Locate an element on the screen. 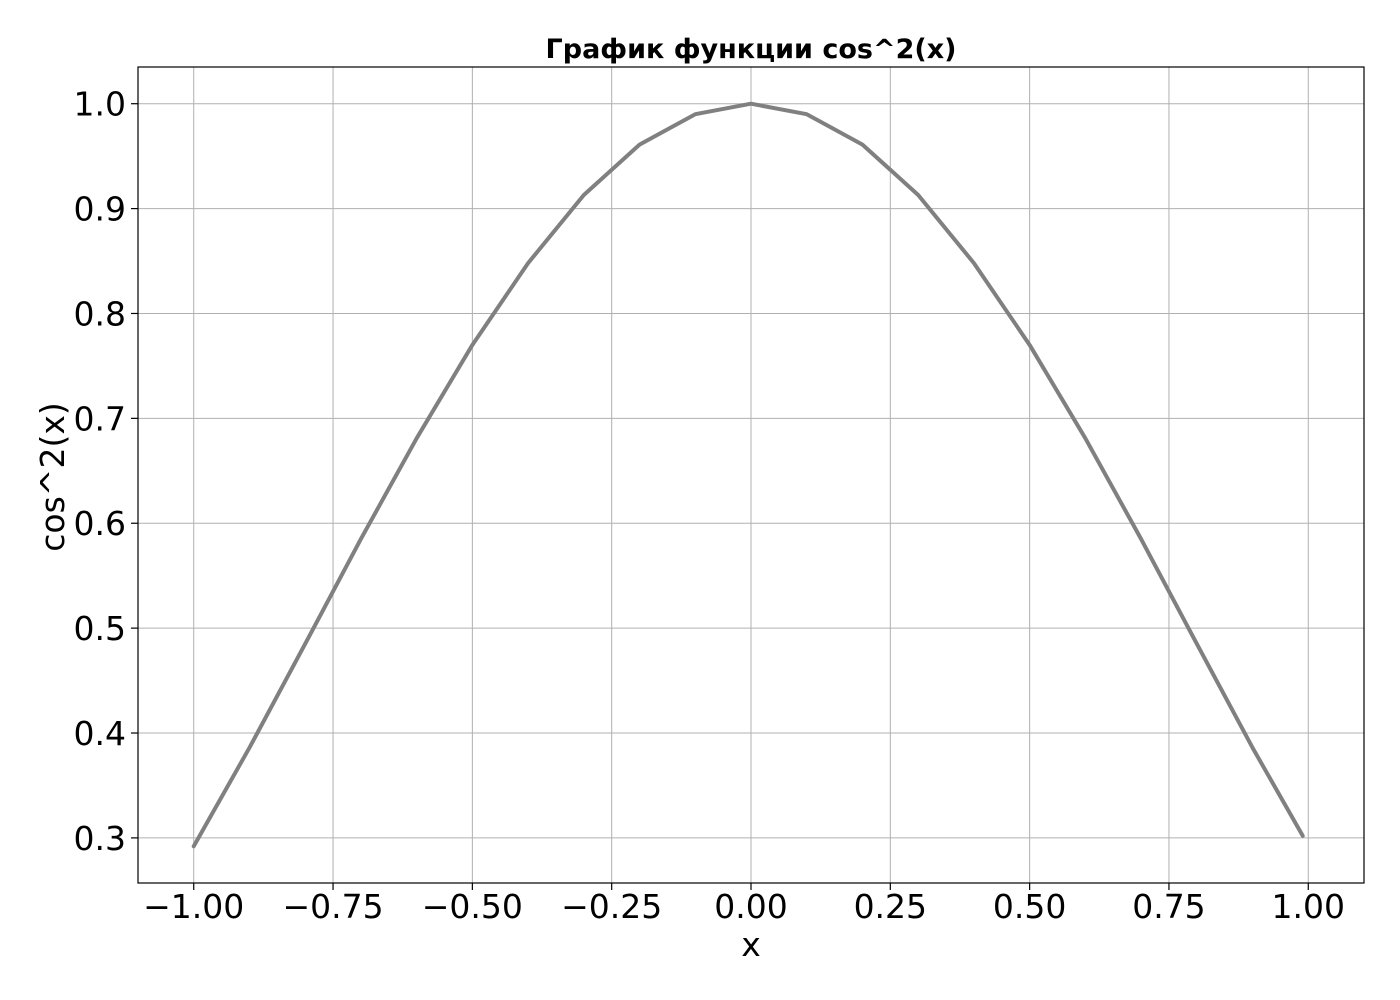  x-tick-label: −1.00 is located at coordinates (193, 906).